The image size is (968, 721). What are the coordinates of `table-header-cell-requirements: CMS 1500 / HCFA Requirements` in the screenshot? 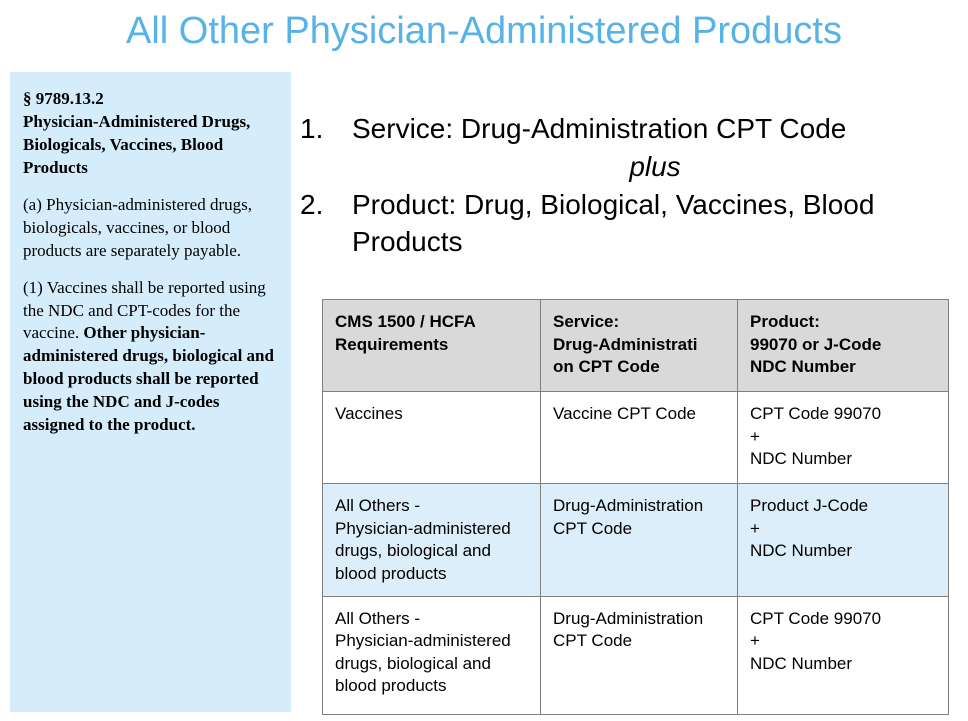 It's located at (431, 346).